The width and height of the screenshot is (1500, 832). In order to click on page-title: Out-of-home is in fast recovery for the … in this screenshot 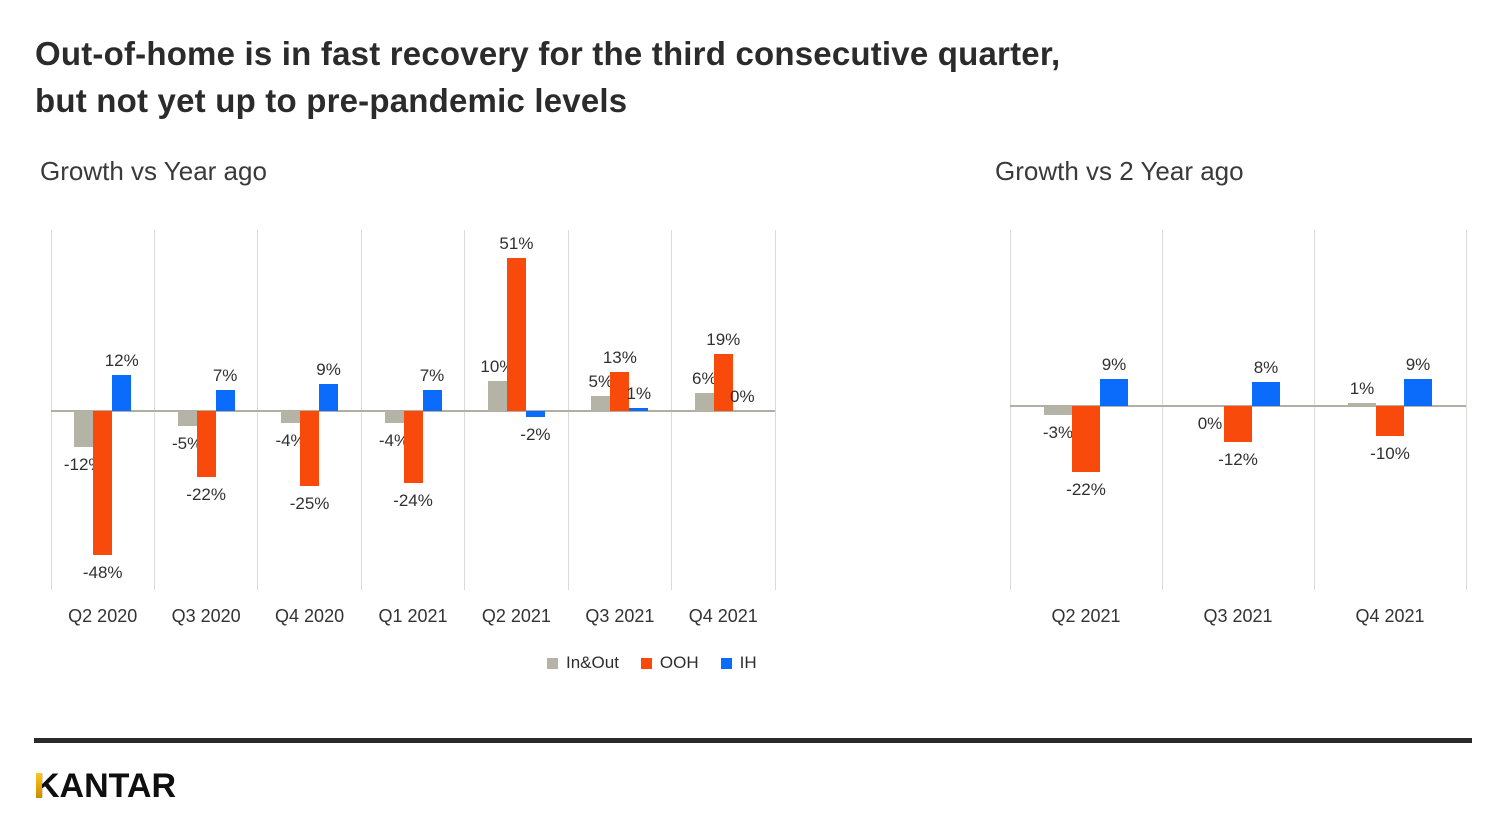, I will do `click(547, 77)`.